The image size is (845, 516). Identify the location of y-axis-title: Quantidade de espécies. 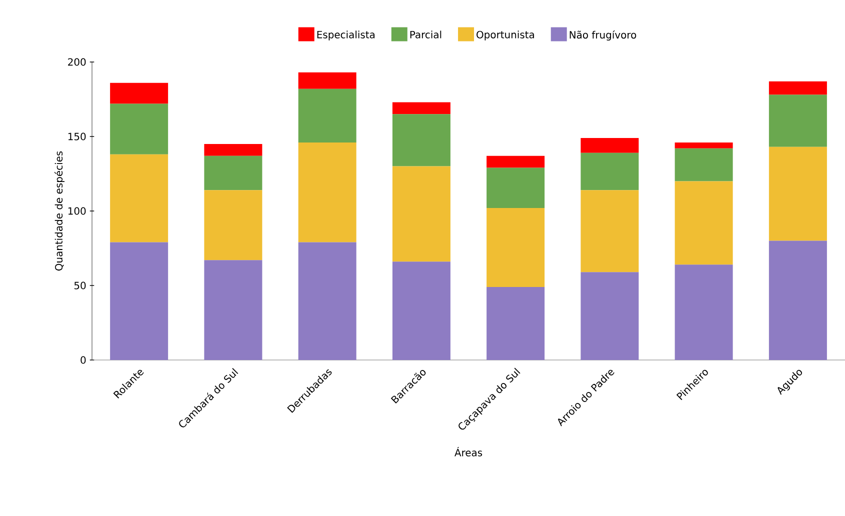
(59, 211).